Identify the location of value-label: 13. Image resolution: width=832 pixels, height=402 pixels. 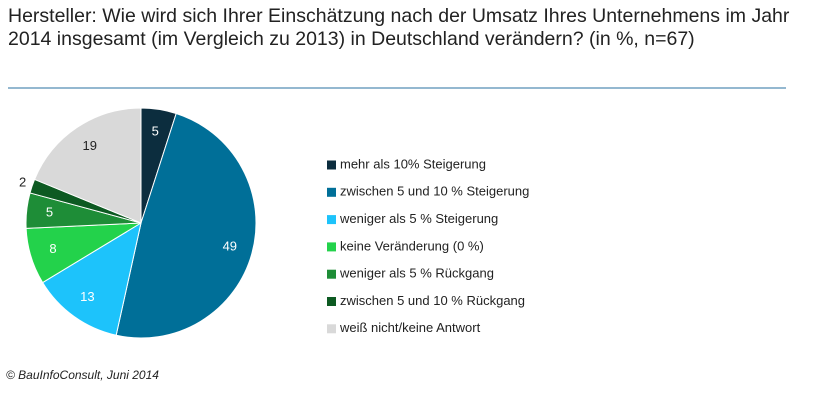
(87, 296).